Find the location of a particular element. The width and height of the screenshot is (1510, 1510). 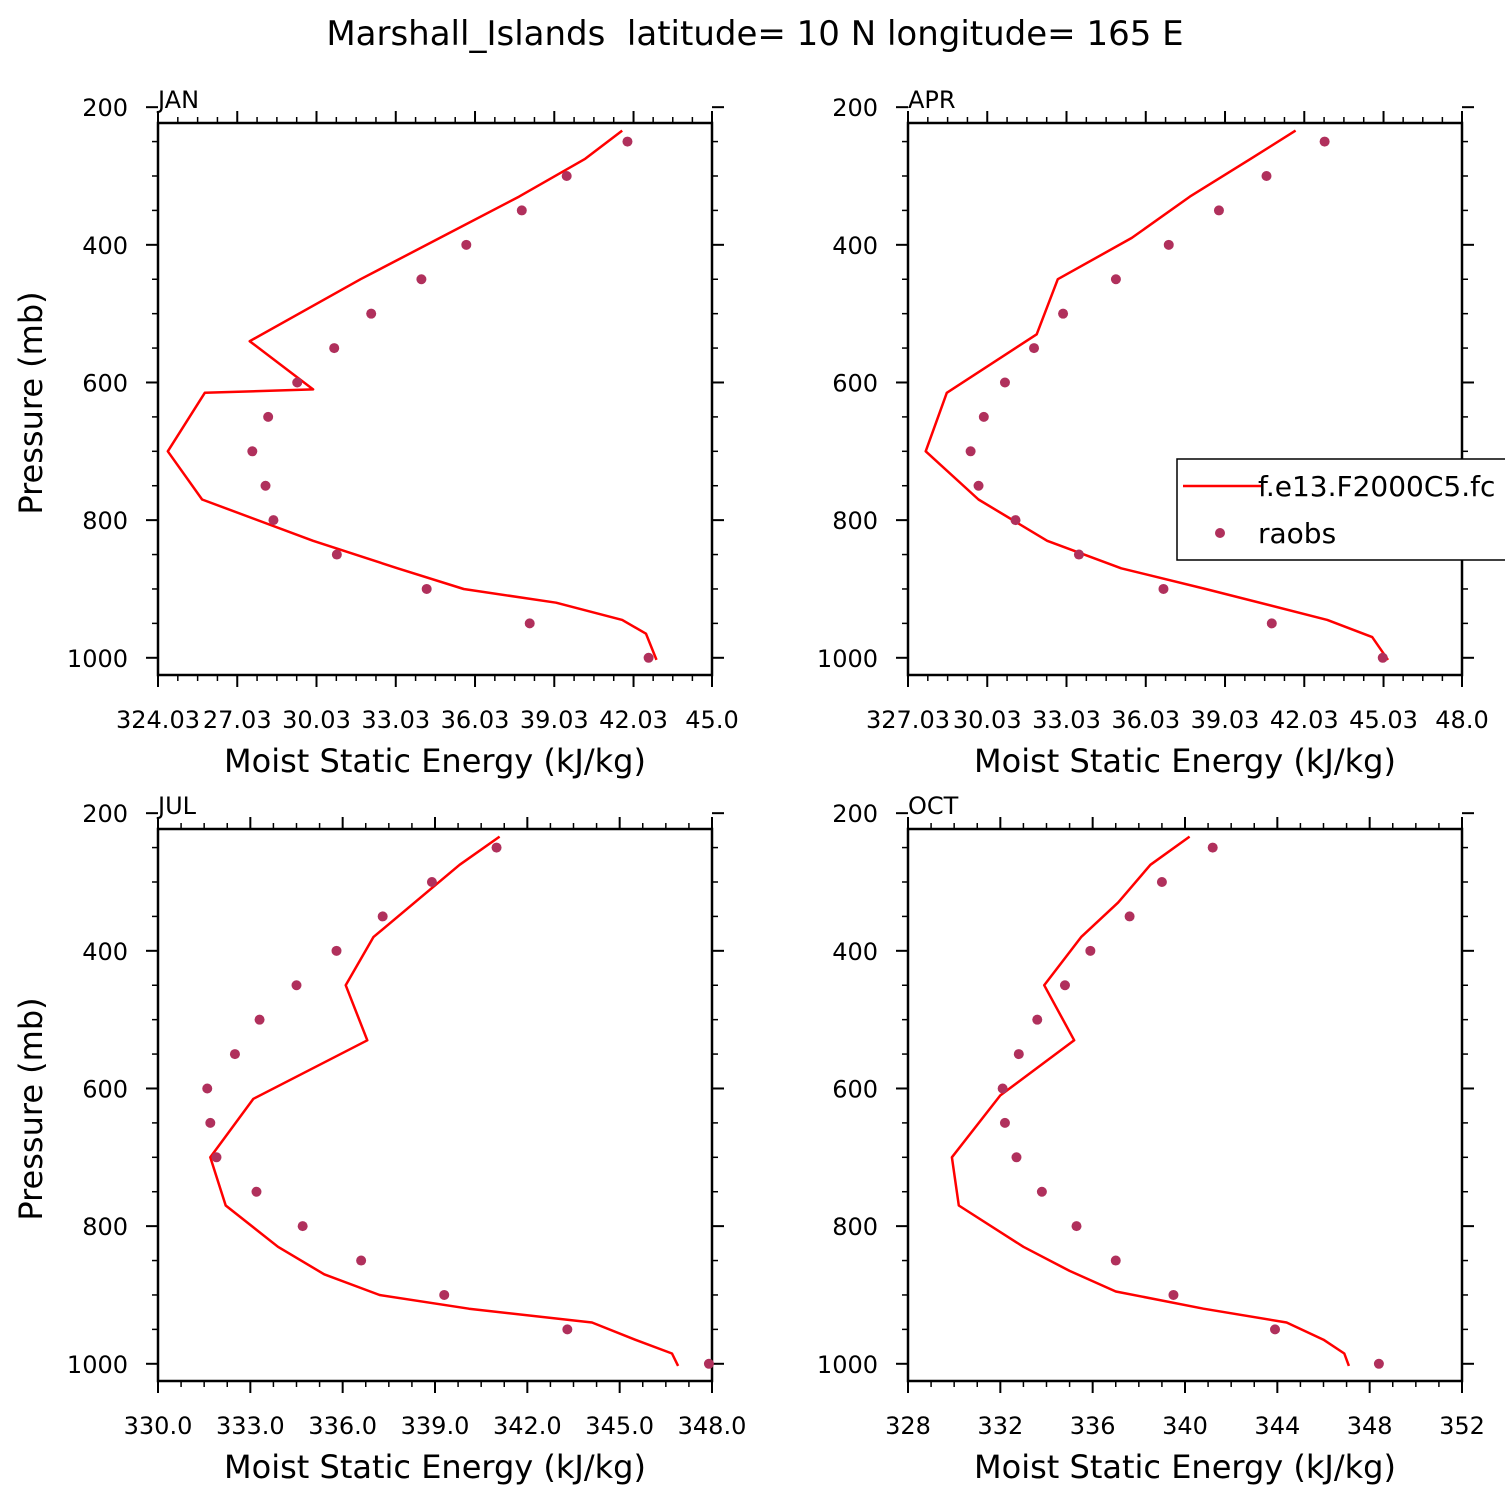

x-tick-label: 332 is located at coordinates (1000, 1426).